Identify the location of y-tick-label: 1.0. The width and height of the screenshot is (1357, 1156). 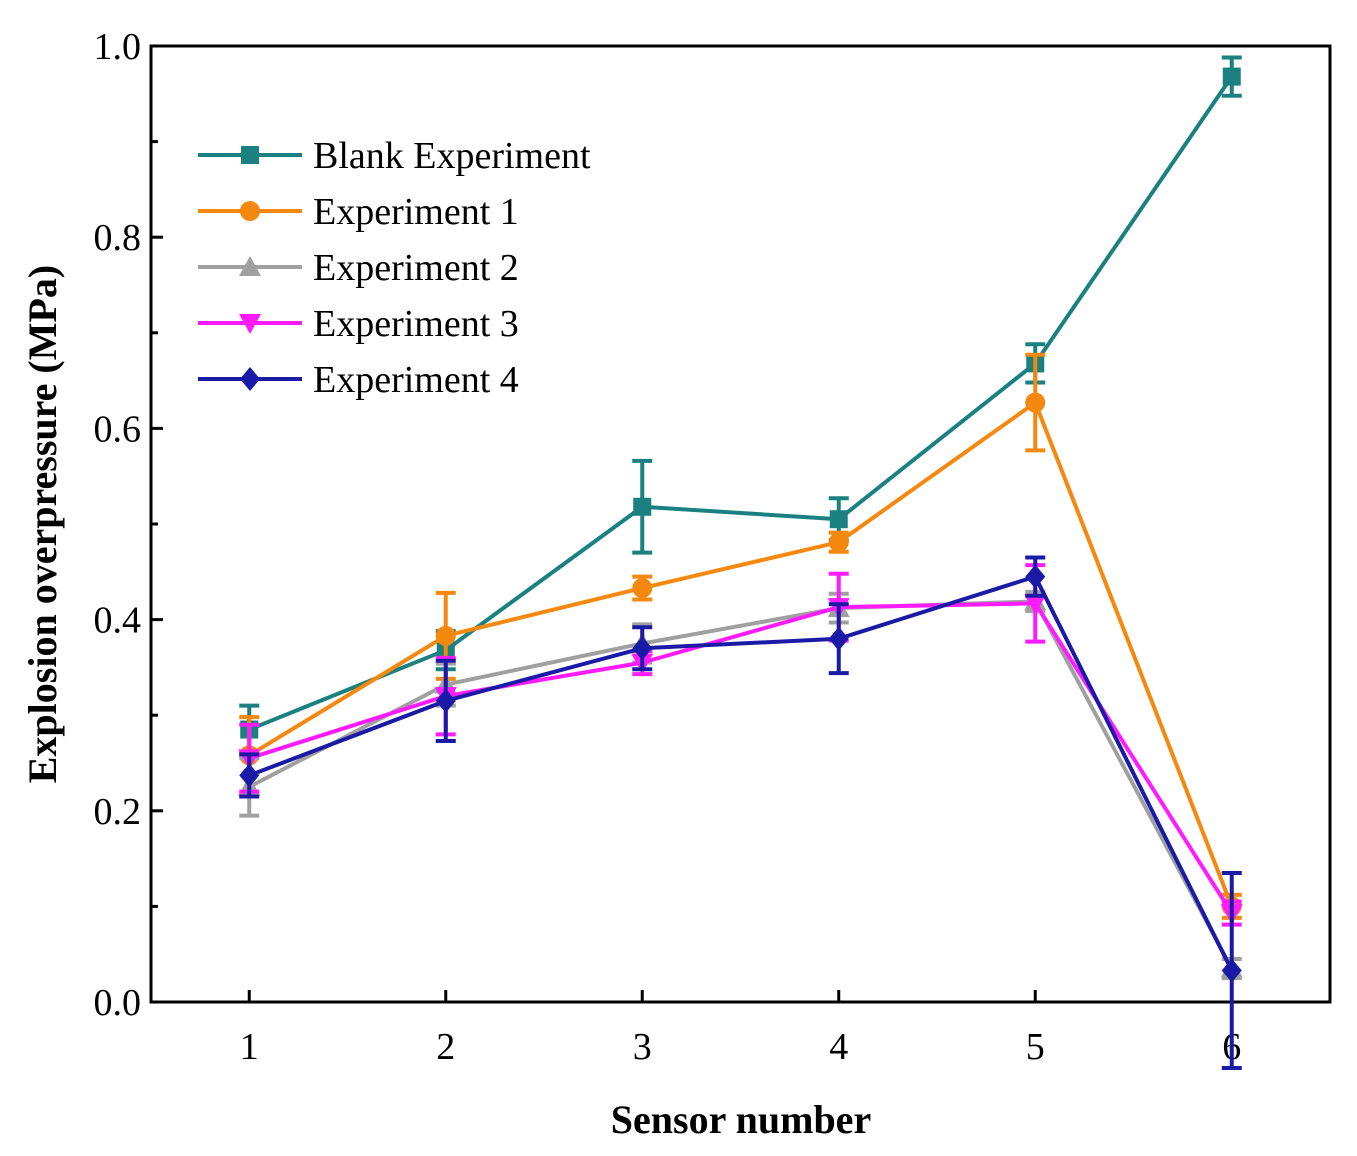
(118, 47).